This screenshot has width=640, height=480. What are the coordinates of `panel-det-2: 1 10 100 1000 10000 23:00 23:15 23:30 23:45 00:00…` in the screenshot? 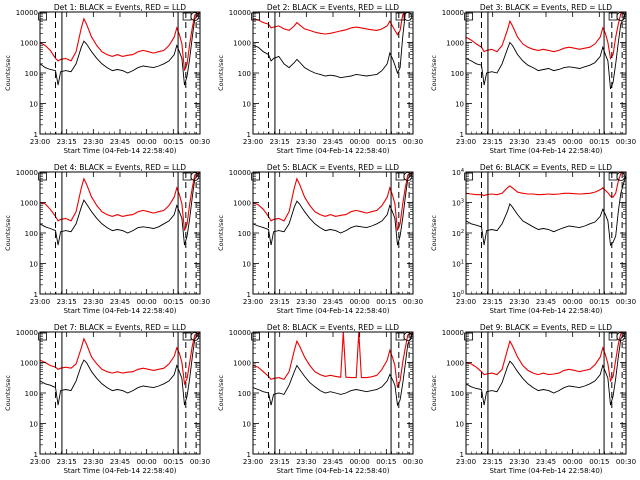 It's located at (320, 79).